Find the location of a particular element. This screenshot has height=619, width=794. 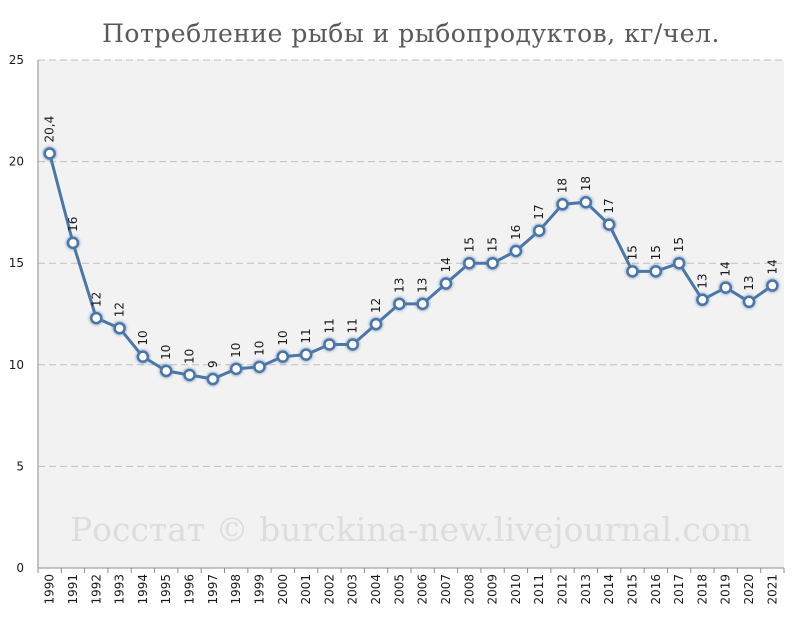

data-label-2010: 16 is located at coordinates (516, 232).